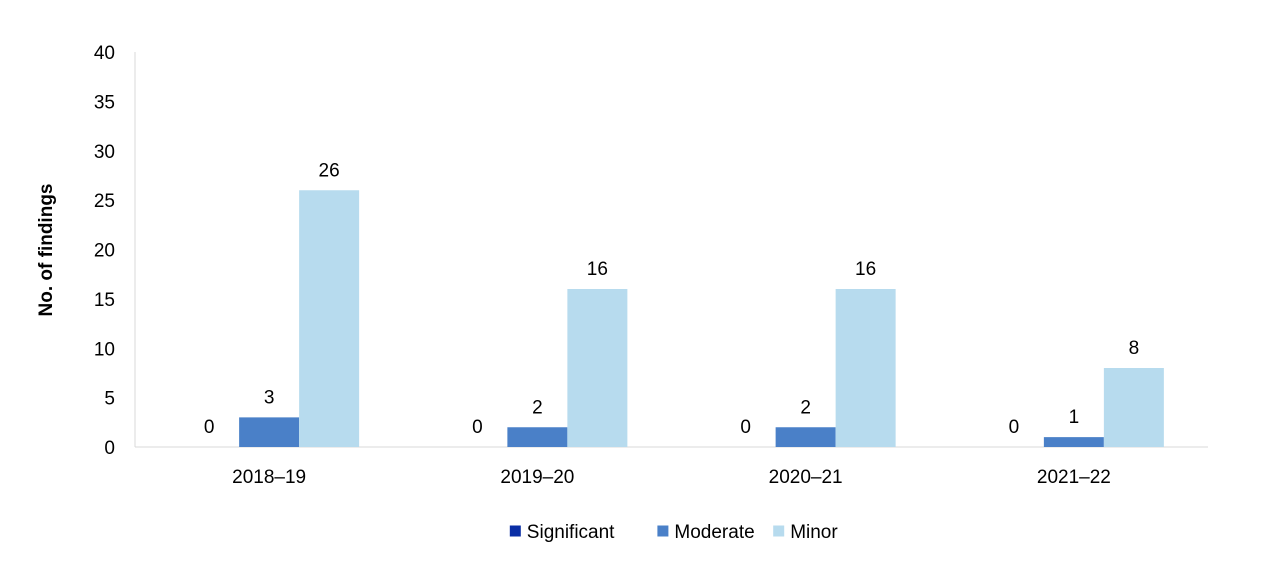 The width and height of the screenshot is (1261, 577). What do you see at coordinates (104, 102) in the screenshot?
I see `y-tick-label: 35` at bounding box center [104, 102].